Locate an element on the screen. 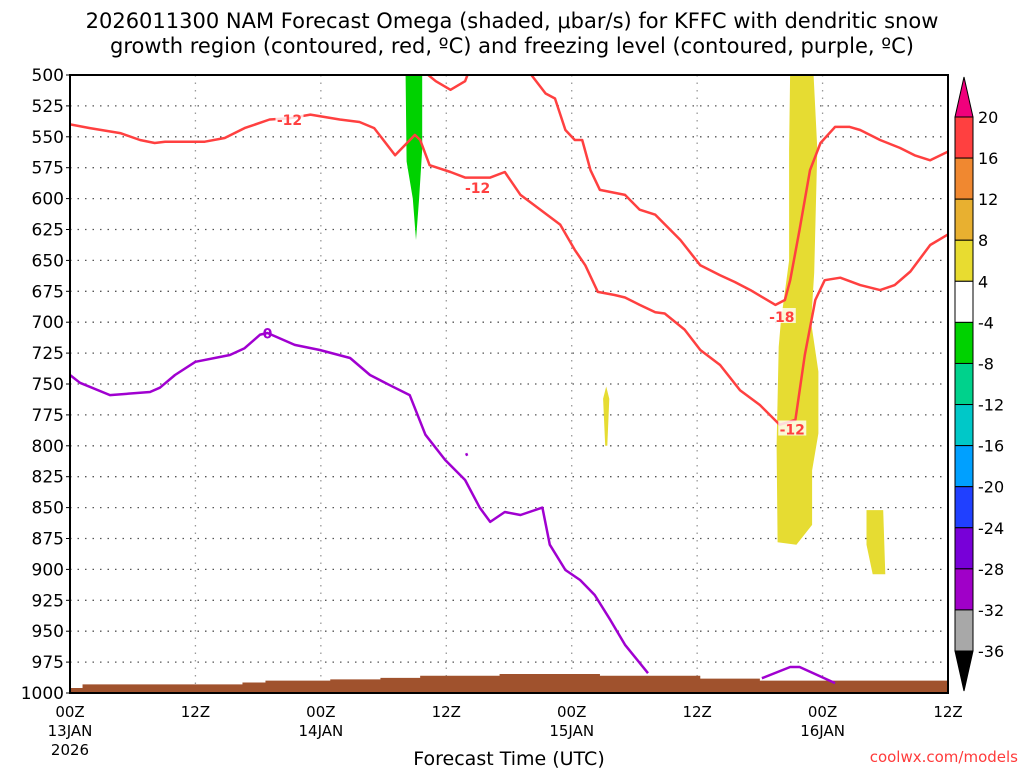 The image size is (1024, 768). x-axis-title: Forecast Time (UTC) is located at coordinates (508, 758).